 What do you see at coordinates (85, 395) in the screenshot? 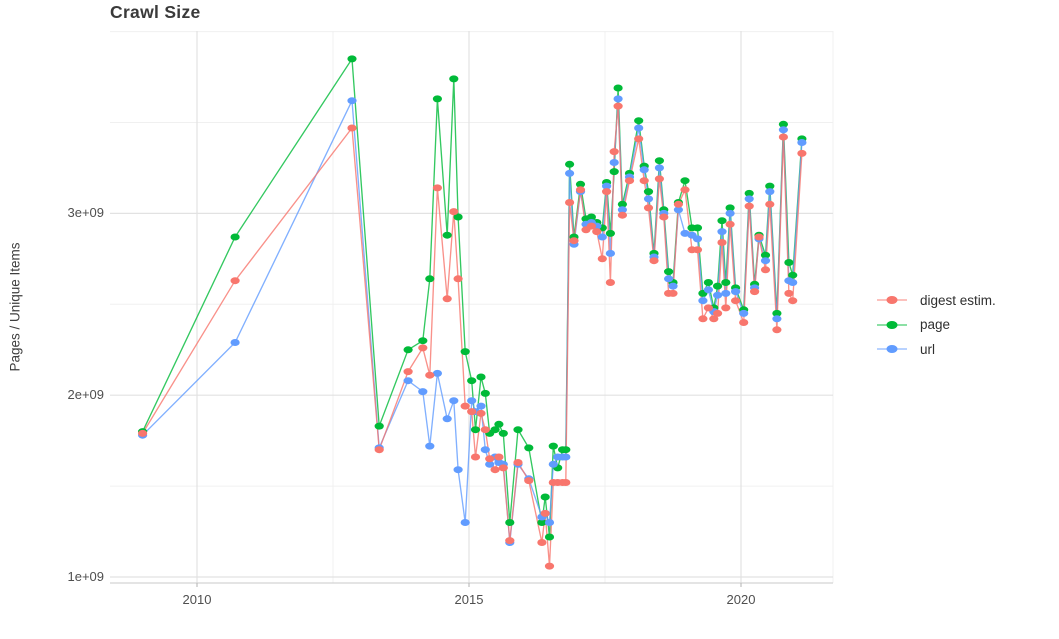
I see `y-tick-label: 2e+09` at bounding box center [85, 395].